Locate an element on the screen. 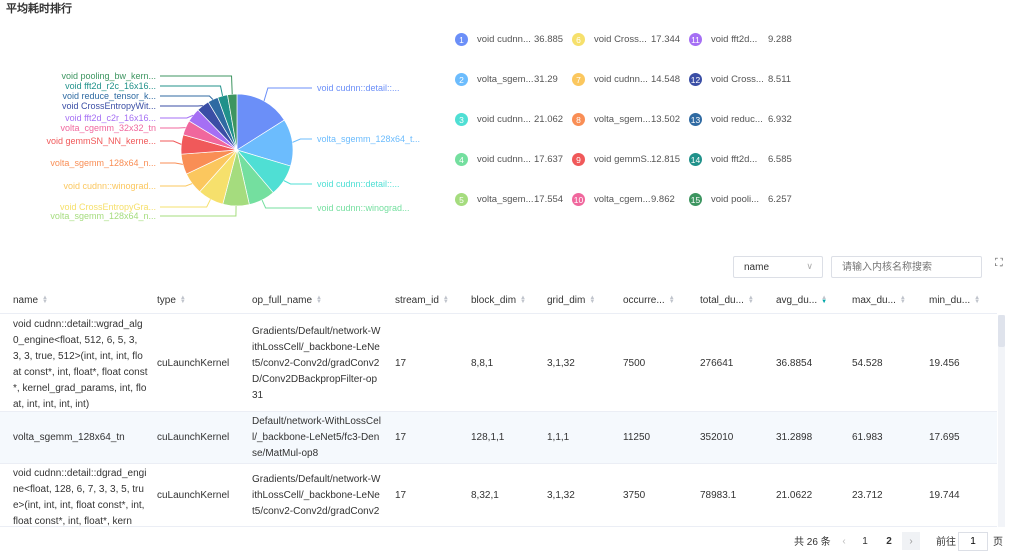  rank-badge: 8 is located at coordinates (578, 119).